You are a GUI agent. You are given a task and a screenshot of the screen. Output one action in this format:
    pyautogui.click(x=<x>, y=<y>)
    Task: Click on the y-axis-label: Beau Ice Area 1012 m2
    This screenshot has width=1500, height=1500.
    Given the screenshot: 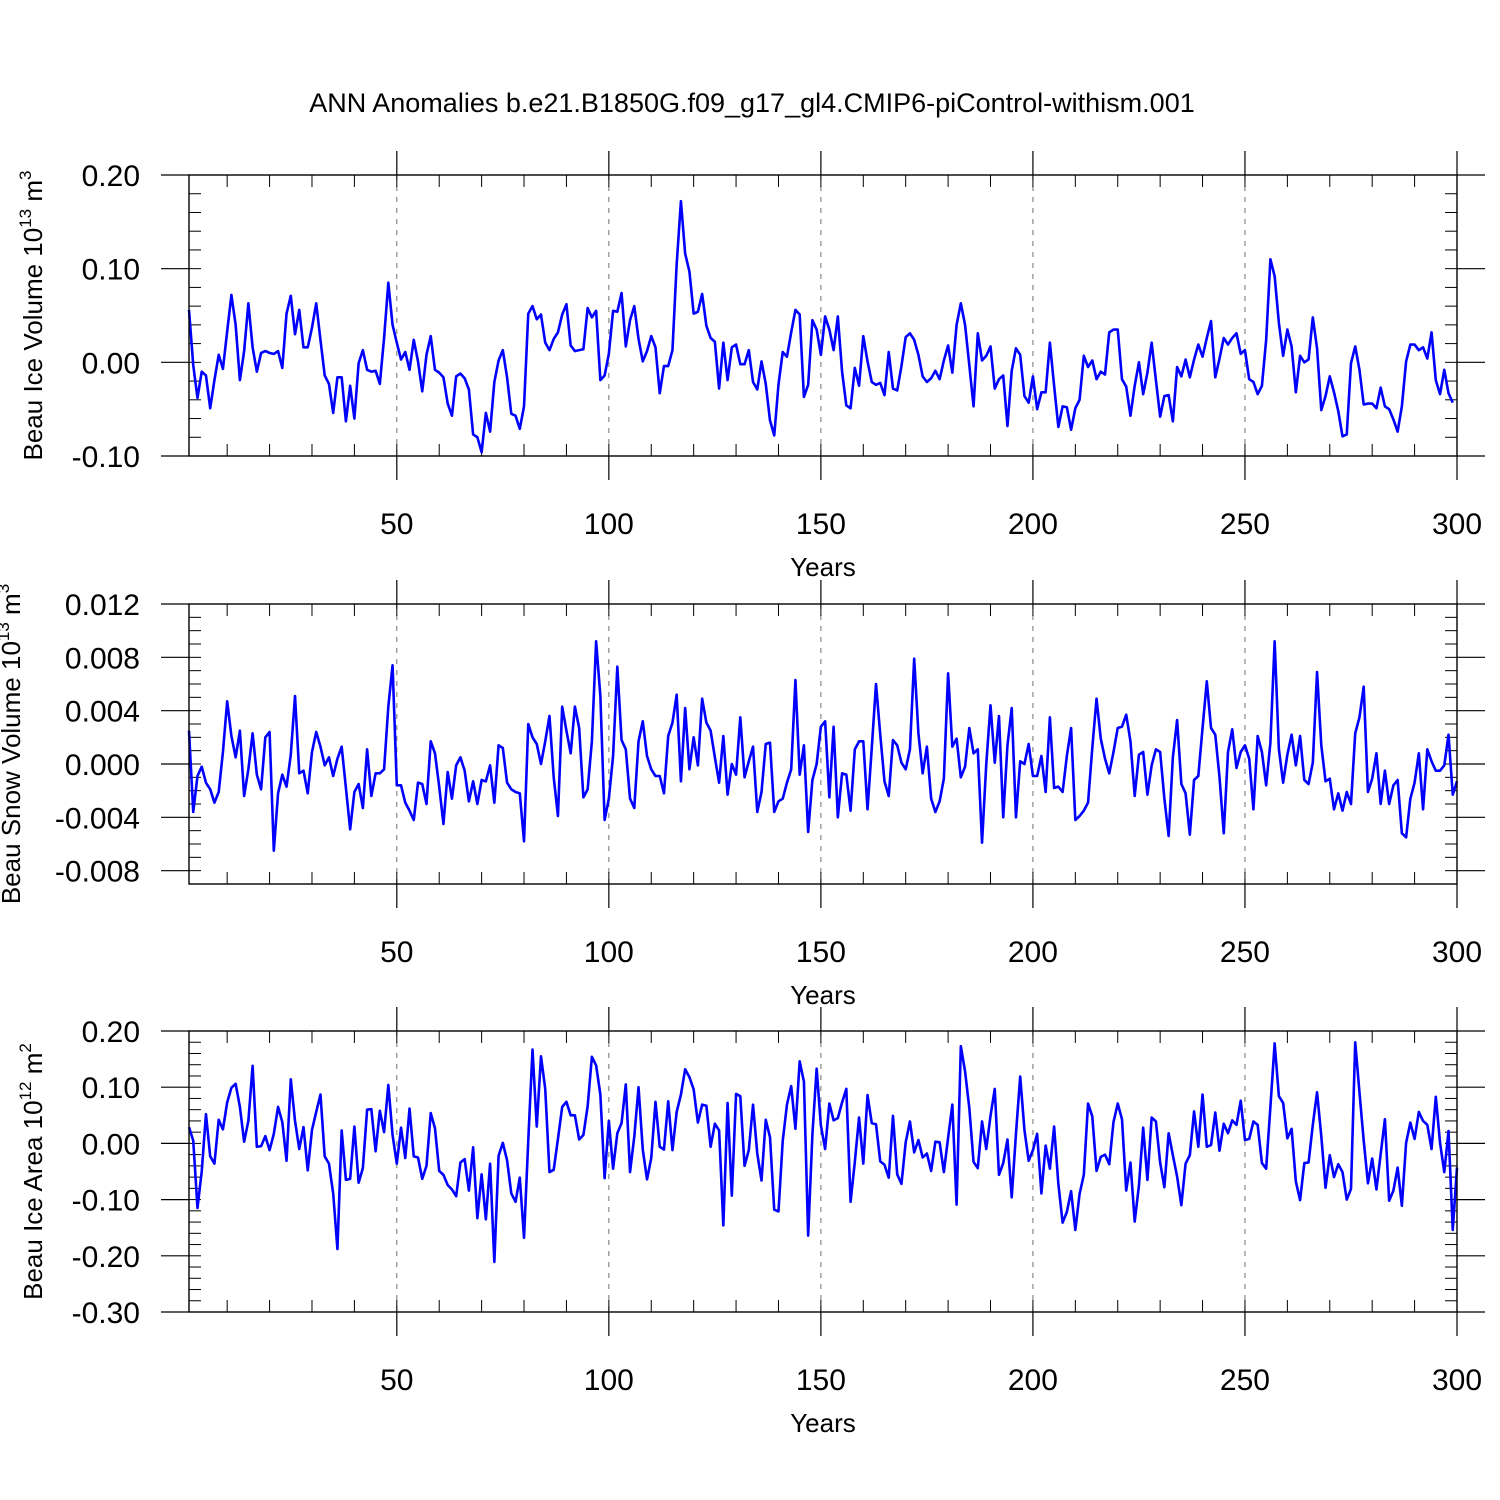 What is the action you would take?
    pyautogui.click(x=32, y=1171)
    